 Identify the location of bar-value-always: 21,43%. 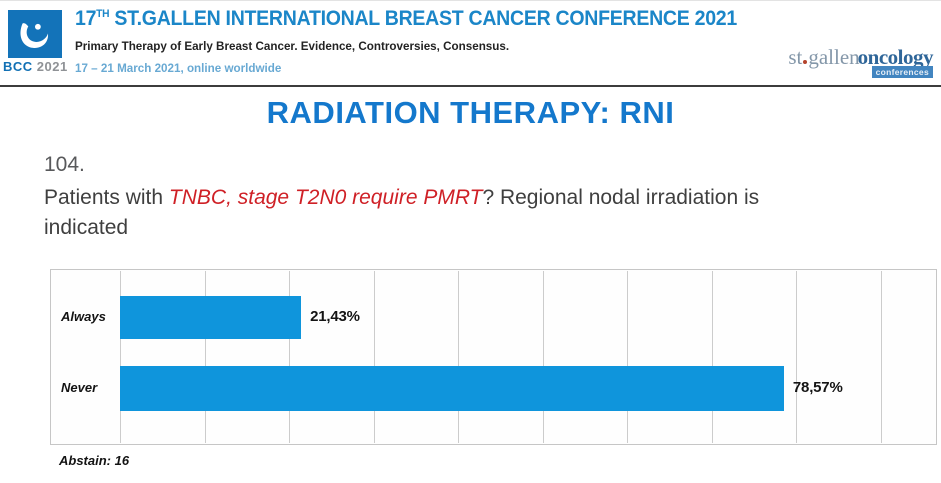
(335, 316).